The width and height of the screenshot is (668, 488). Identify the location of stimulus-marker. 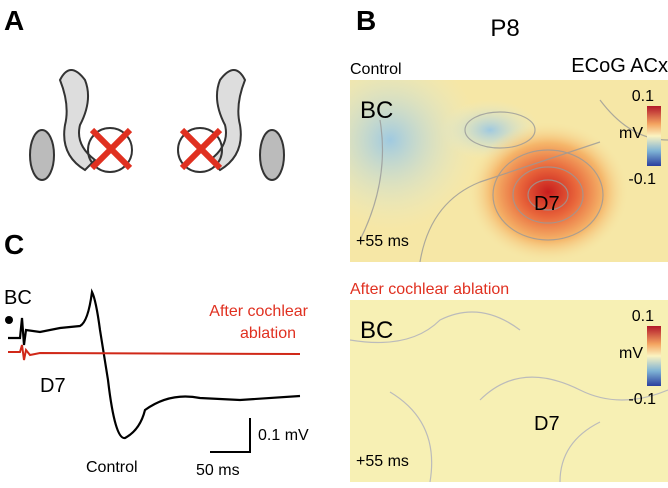
(9, 320).